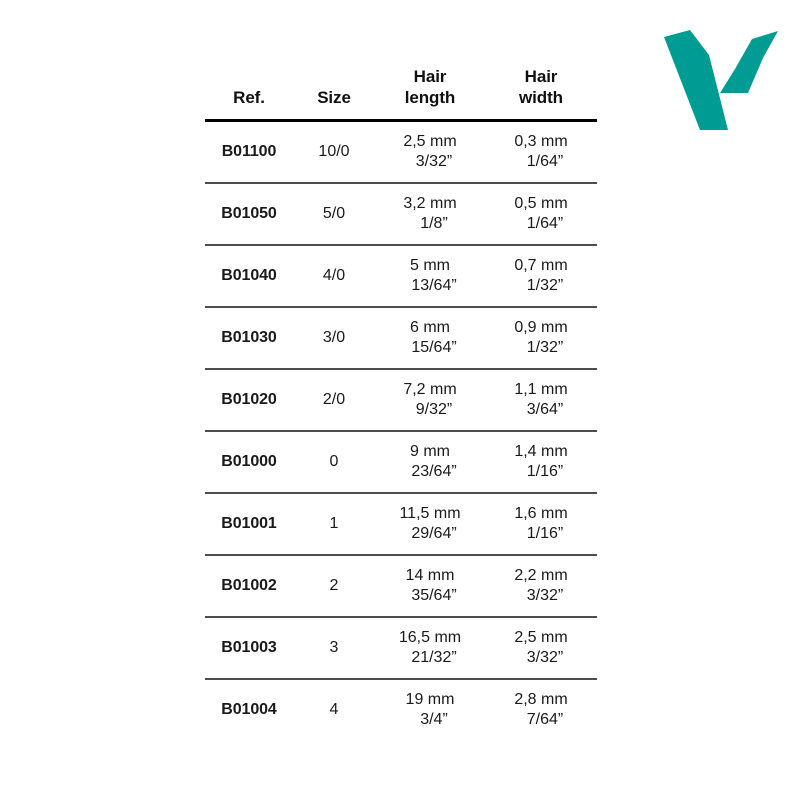 The width and height of the screenshot is (800, 800). What do you see at coordinates (696, 80) in the screenshot?
I see `v-logo-left-stroke` at bounding box center [696, 80].